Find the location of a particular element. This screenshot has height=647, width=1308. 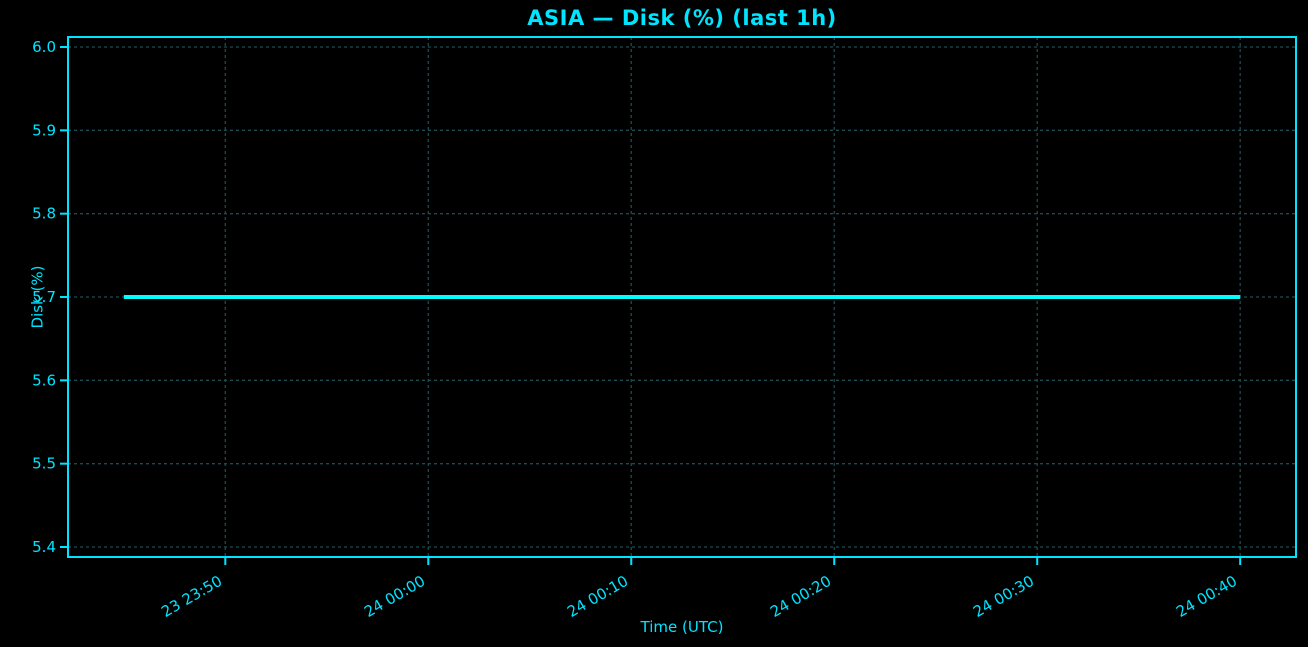

x-tick-label: 24 00:20 is located at coordinates (800, 596).